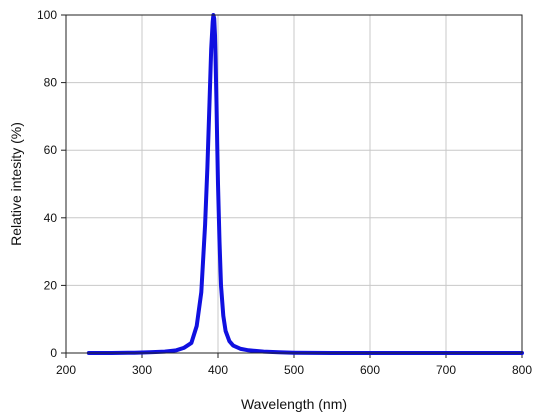  Describe the element at coordinates (47, 15) in the screenshot. I see `y-tick-label: 100` at that location.